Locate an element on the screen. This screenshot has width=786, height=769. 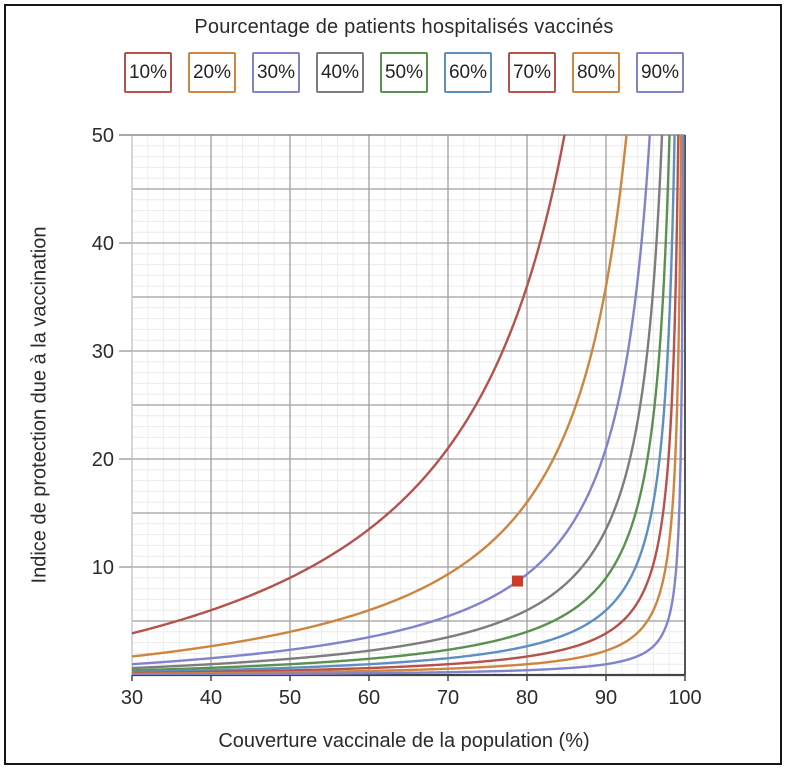
legend-item-10%: 10% is located at coordinates (148, 72).